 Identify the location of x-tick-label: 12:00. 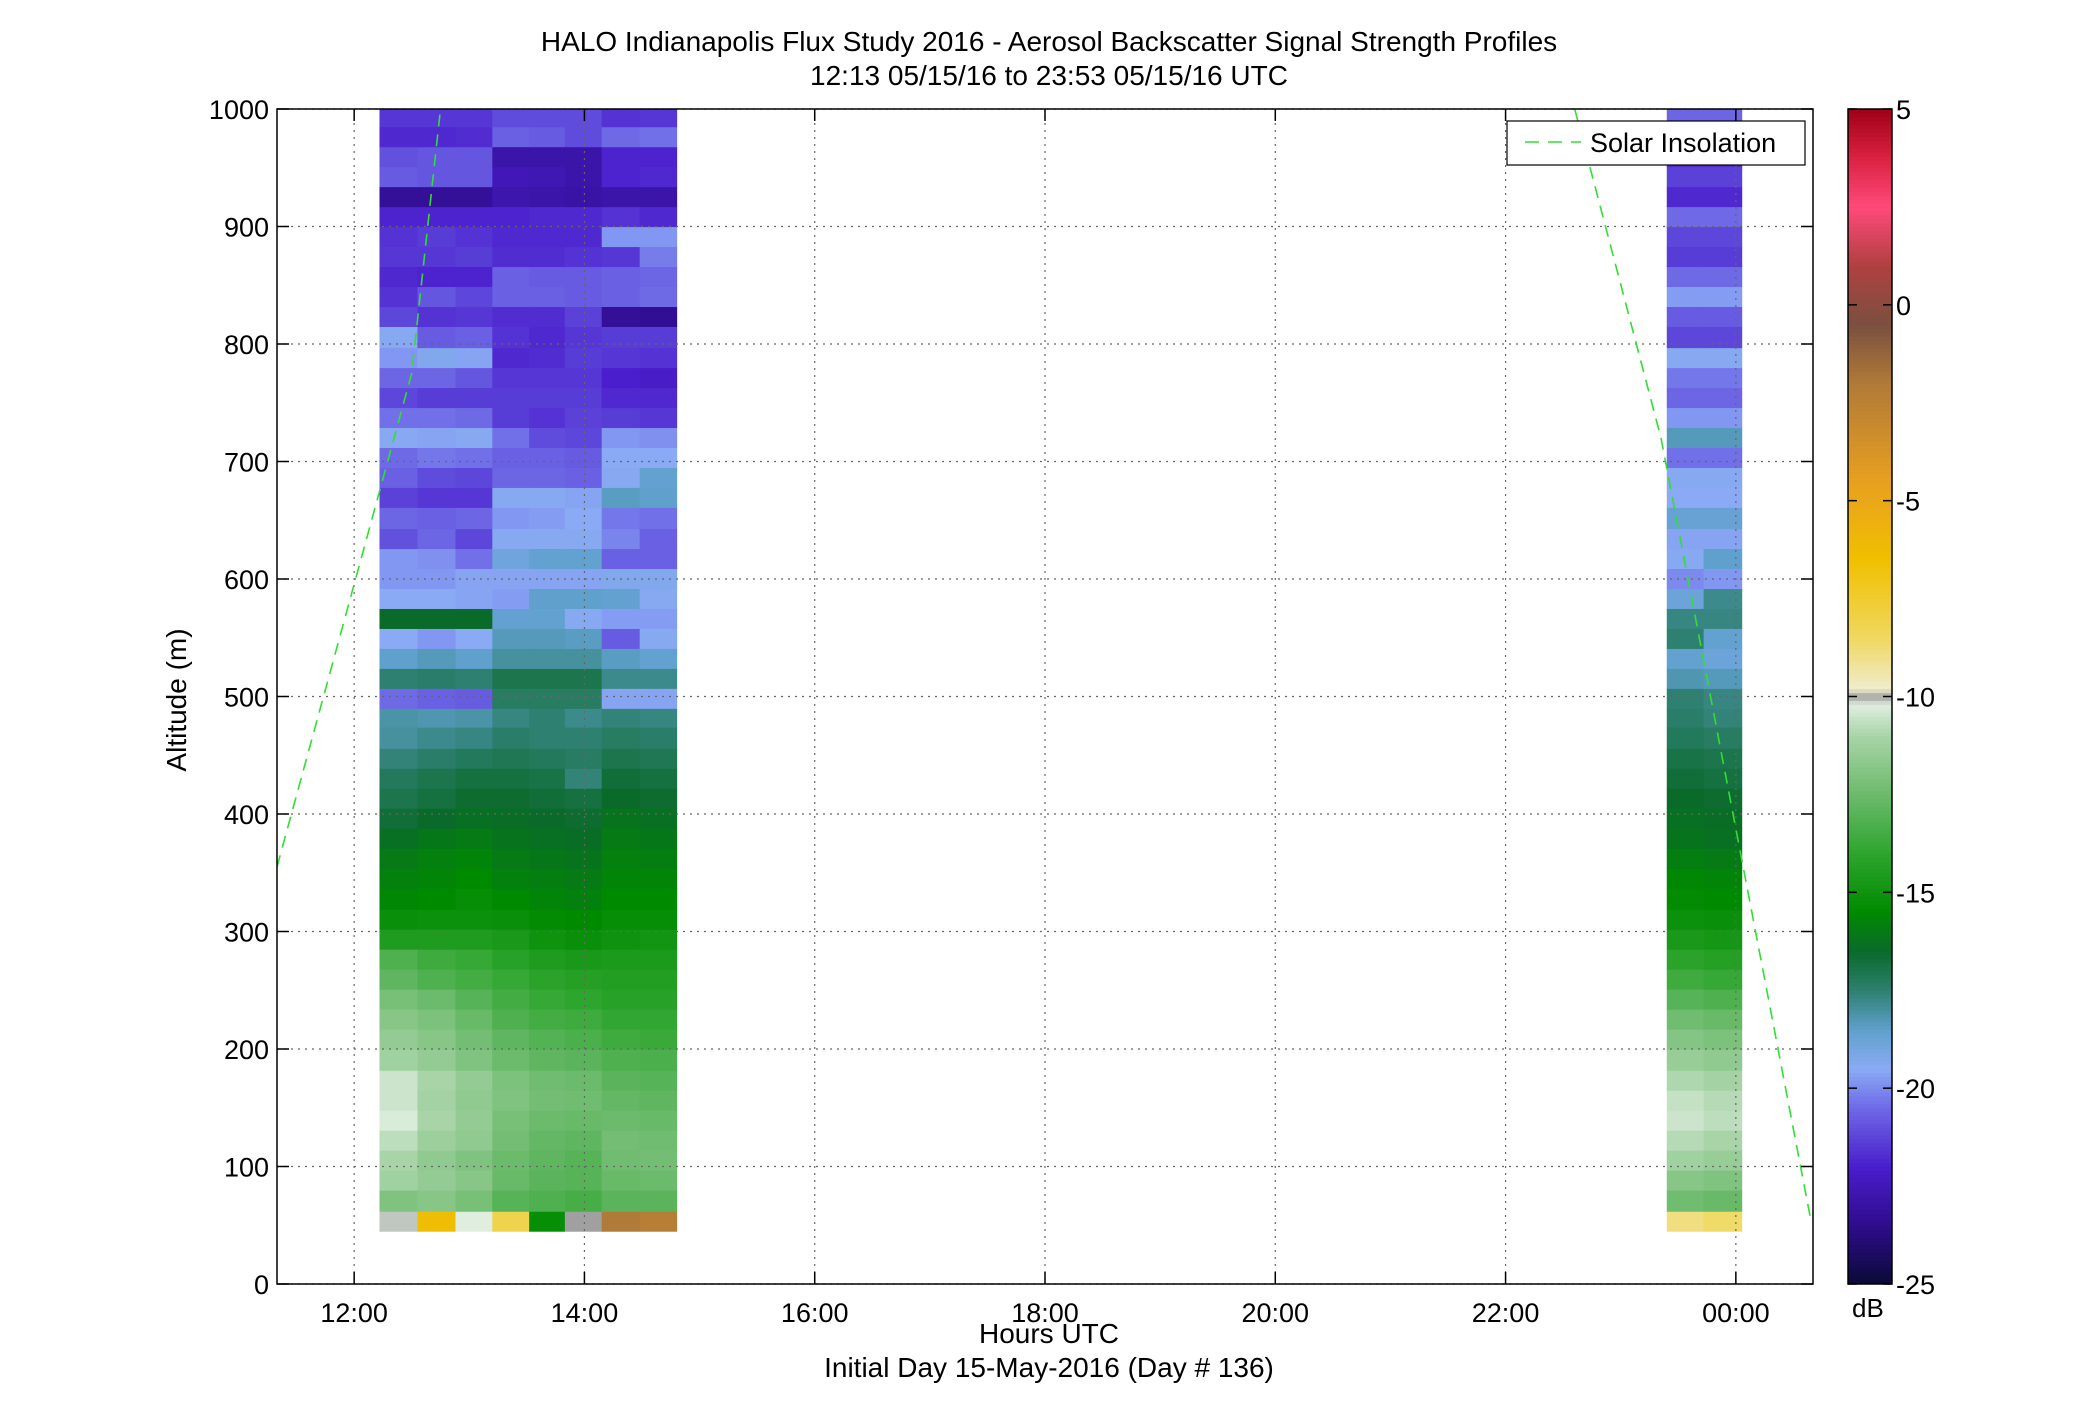
(354, 1313).